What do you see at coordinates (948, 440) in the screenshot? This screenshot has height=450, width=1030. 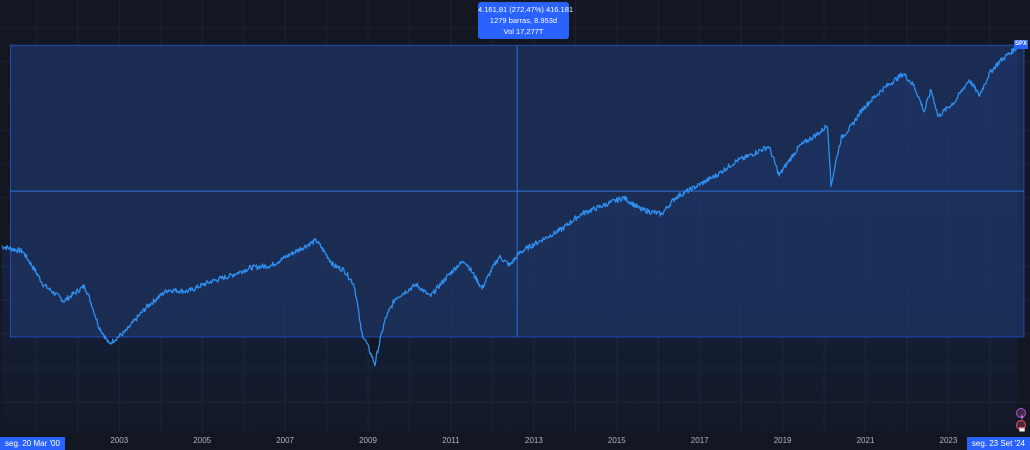 I see `x-tick-label: 2023` at bounding box center [948, 440].